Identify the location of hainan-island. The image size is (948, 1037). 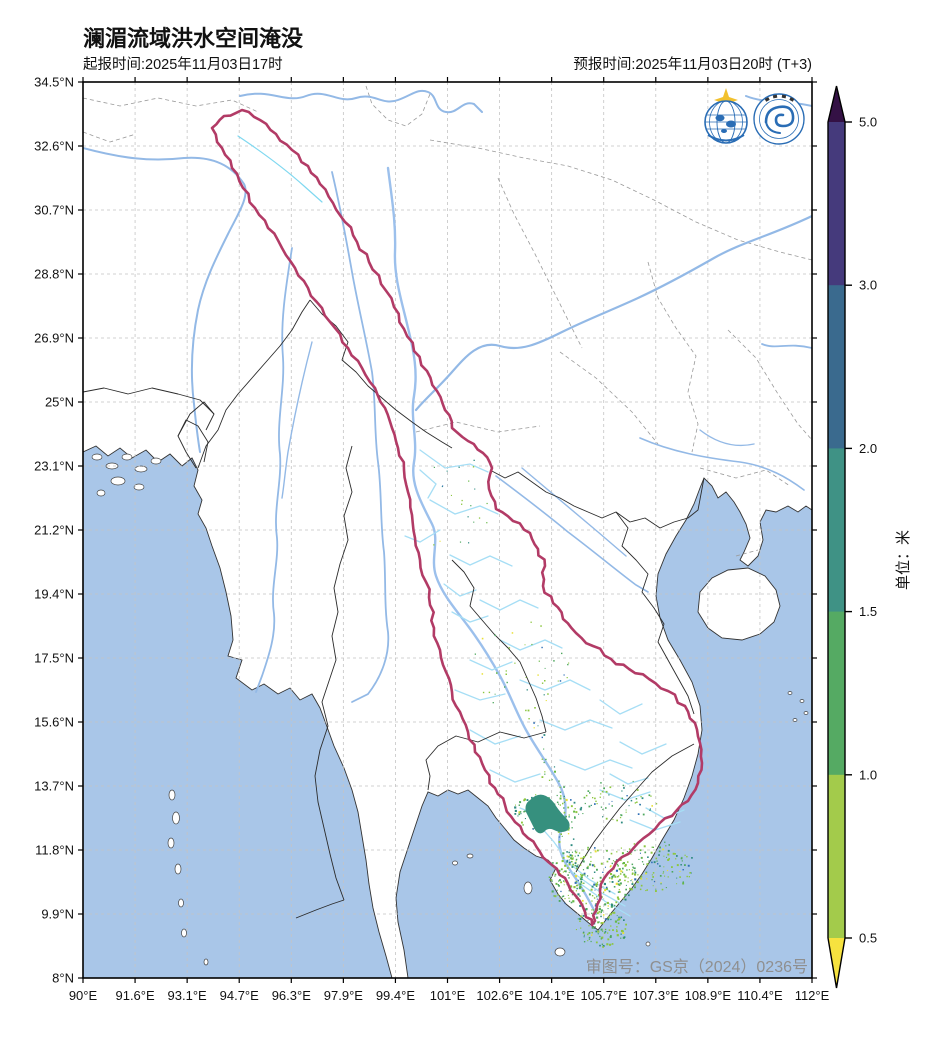
(739, 604).